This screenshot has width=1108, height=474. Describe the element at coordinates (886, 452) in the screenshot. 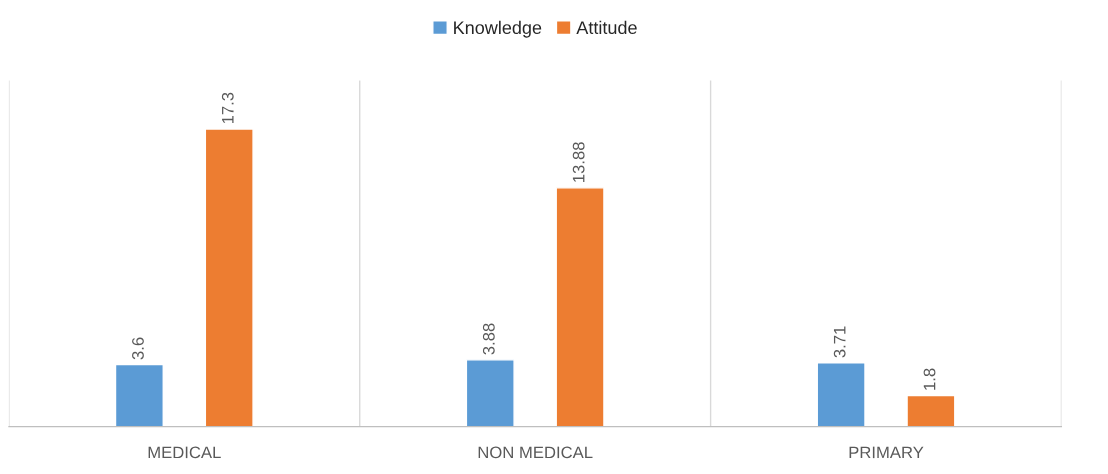

I see `x-tick-label: PRIMARY` at that location.